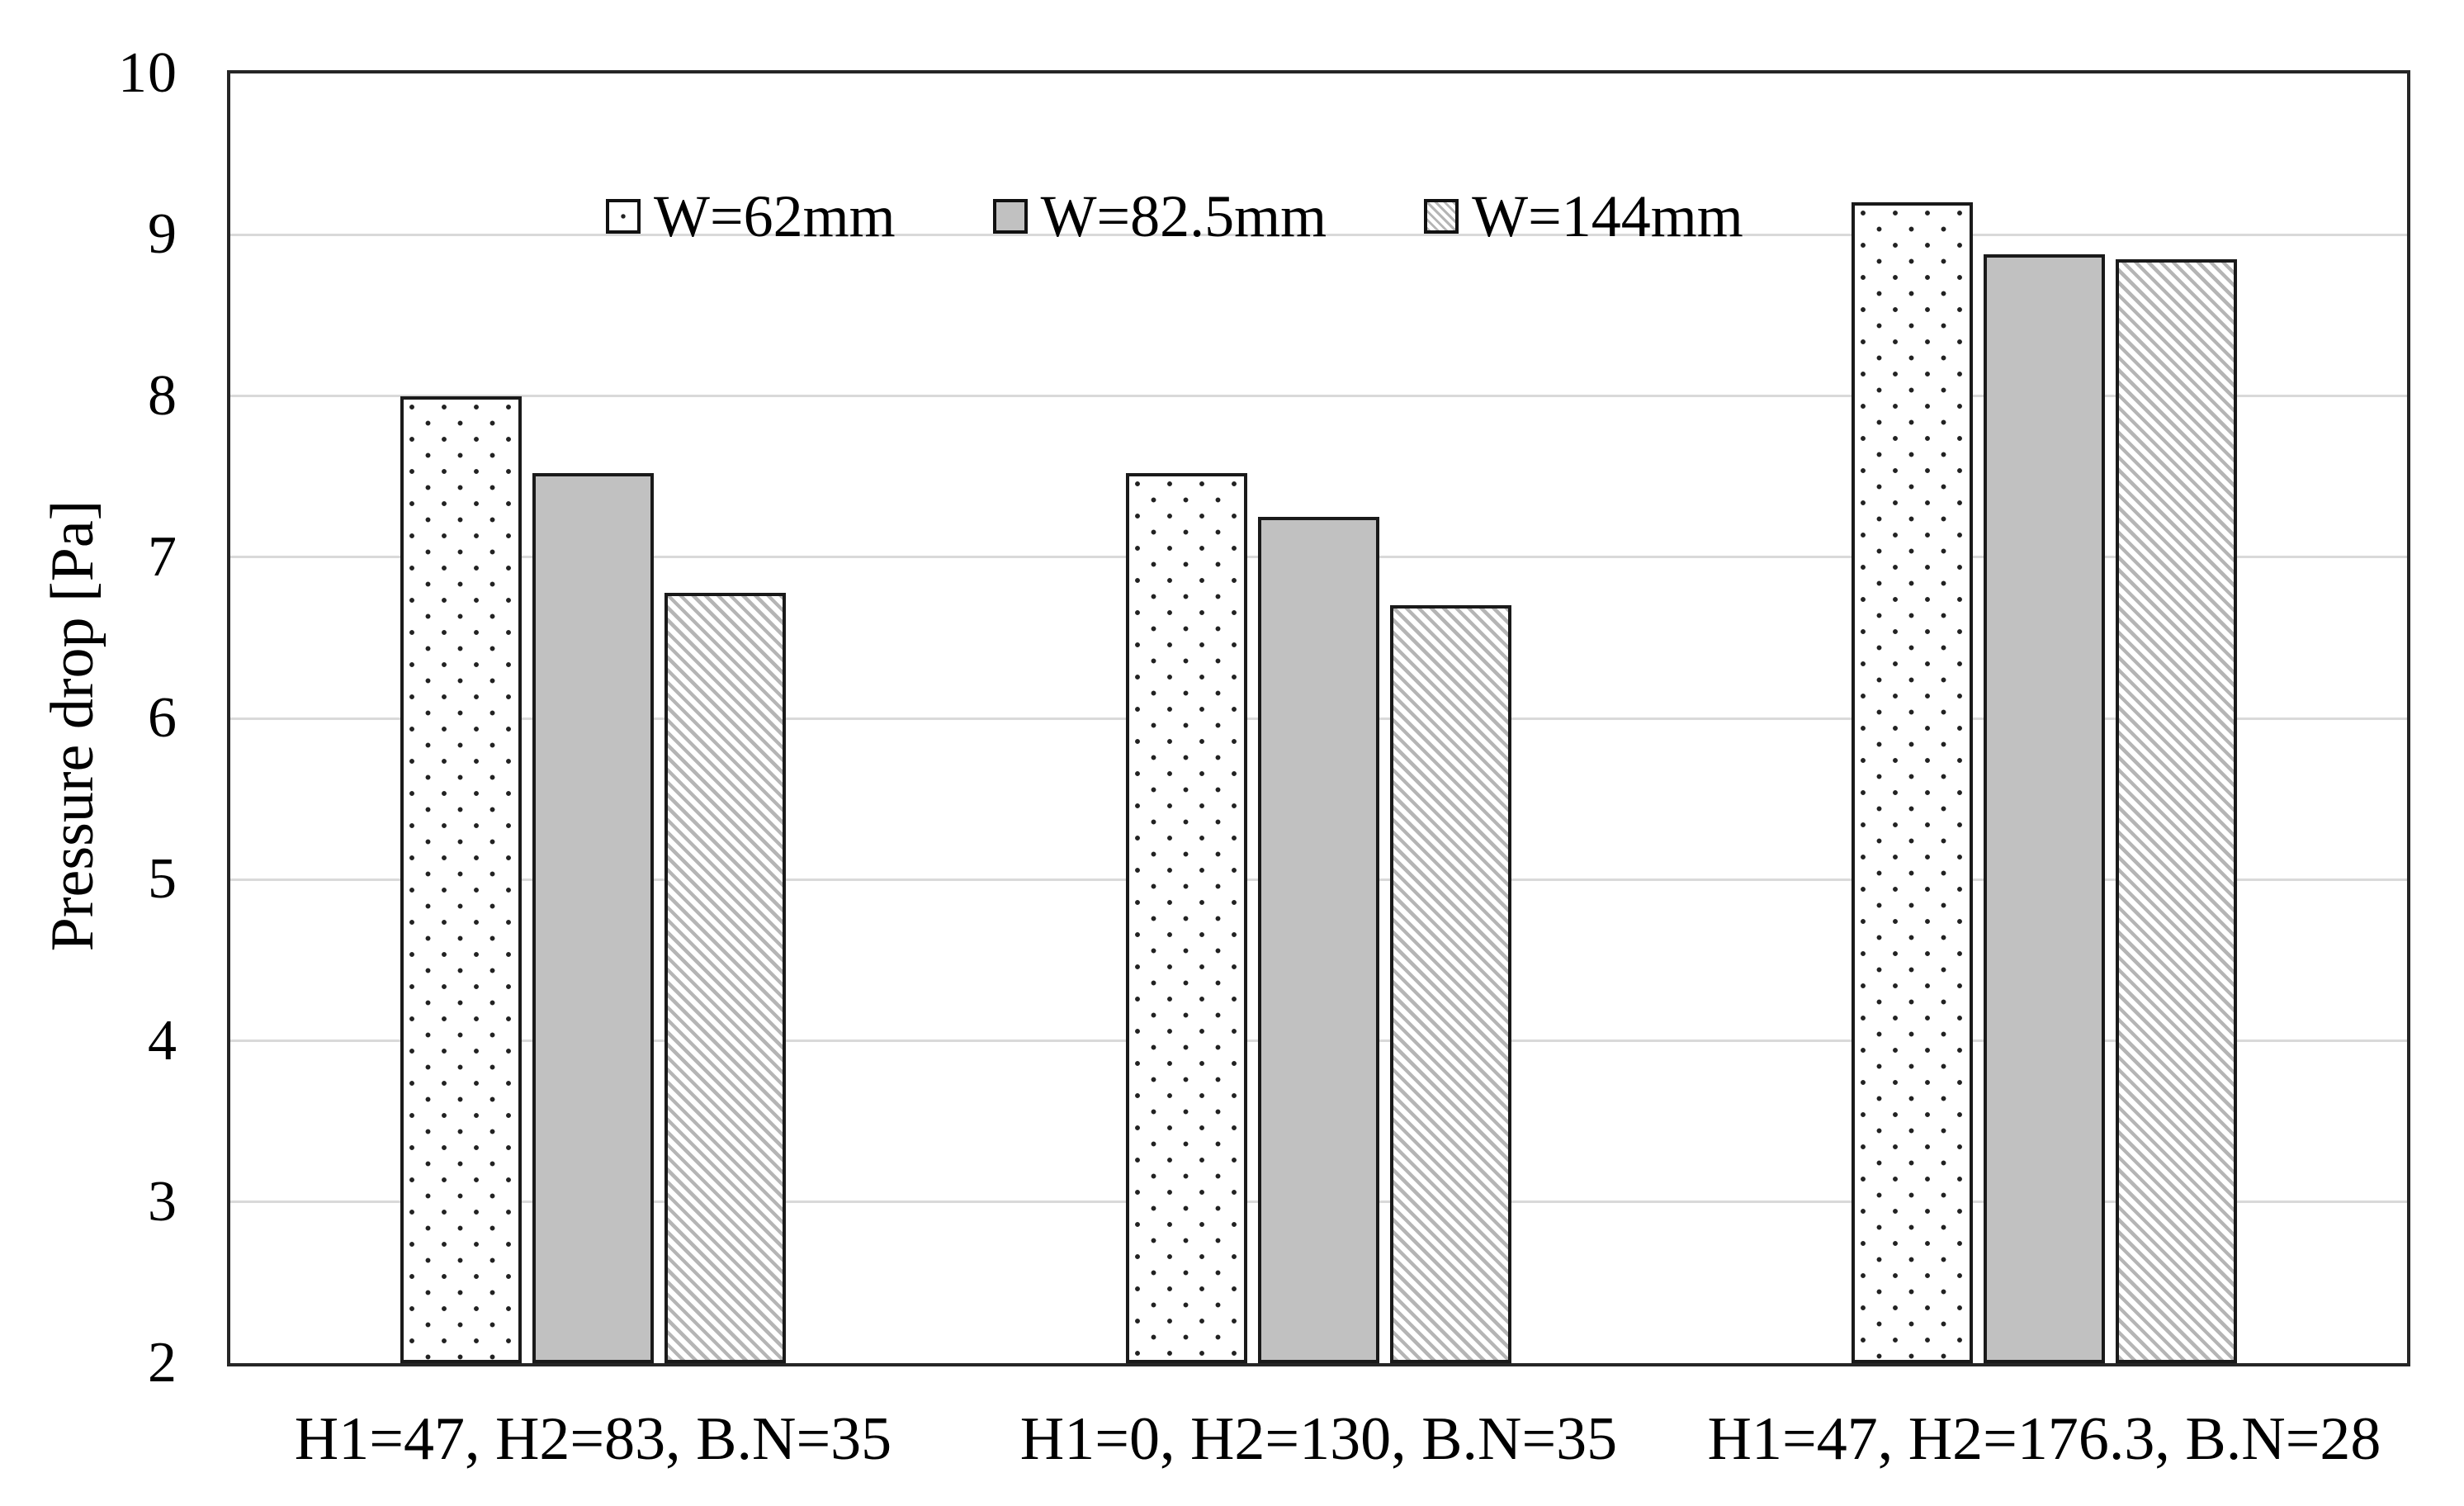  I want to click on y-tick-label-2: 2, so click(163, 1363).